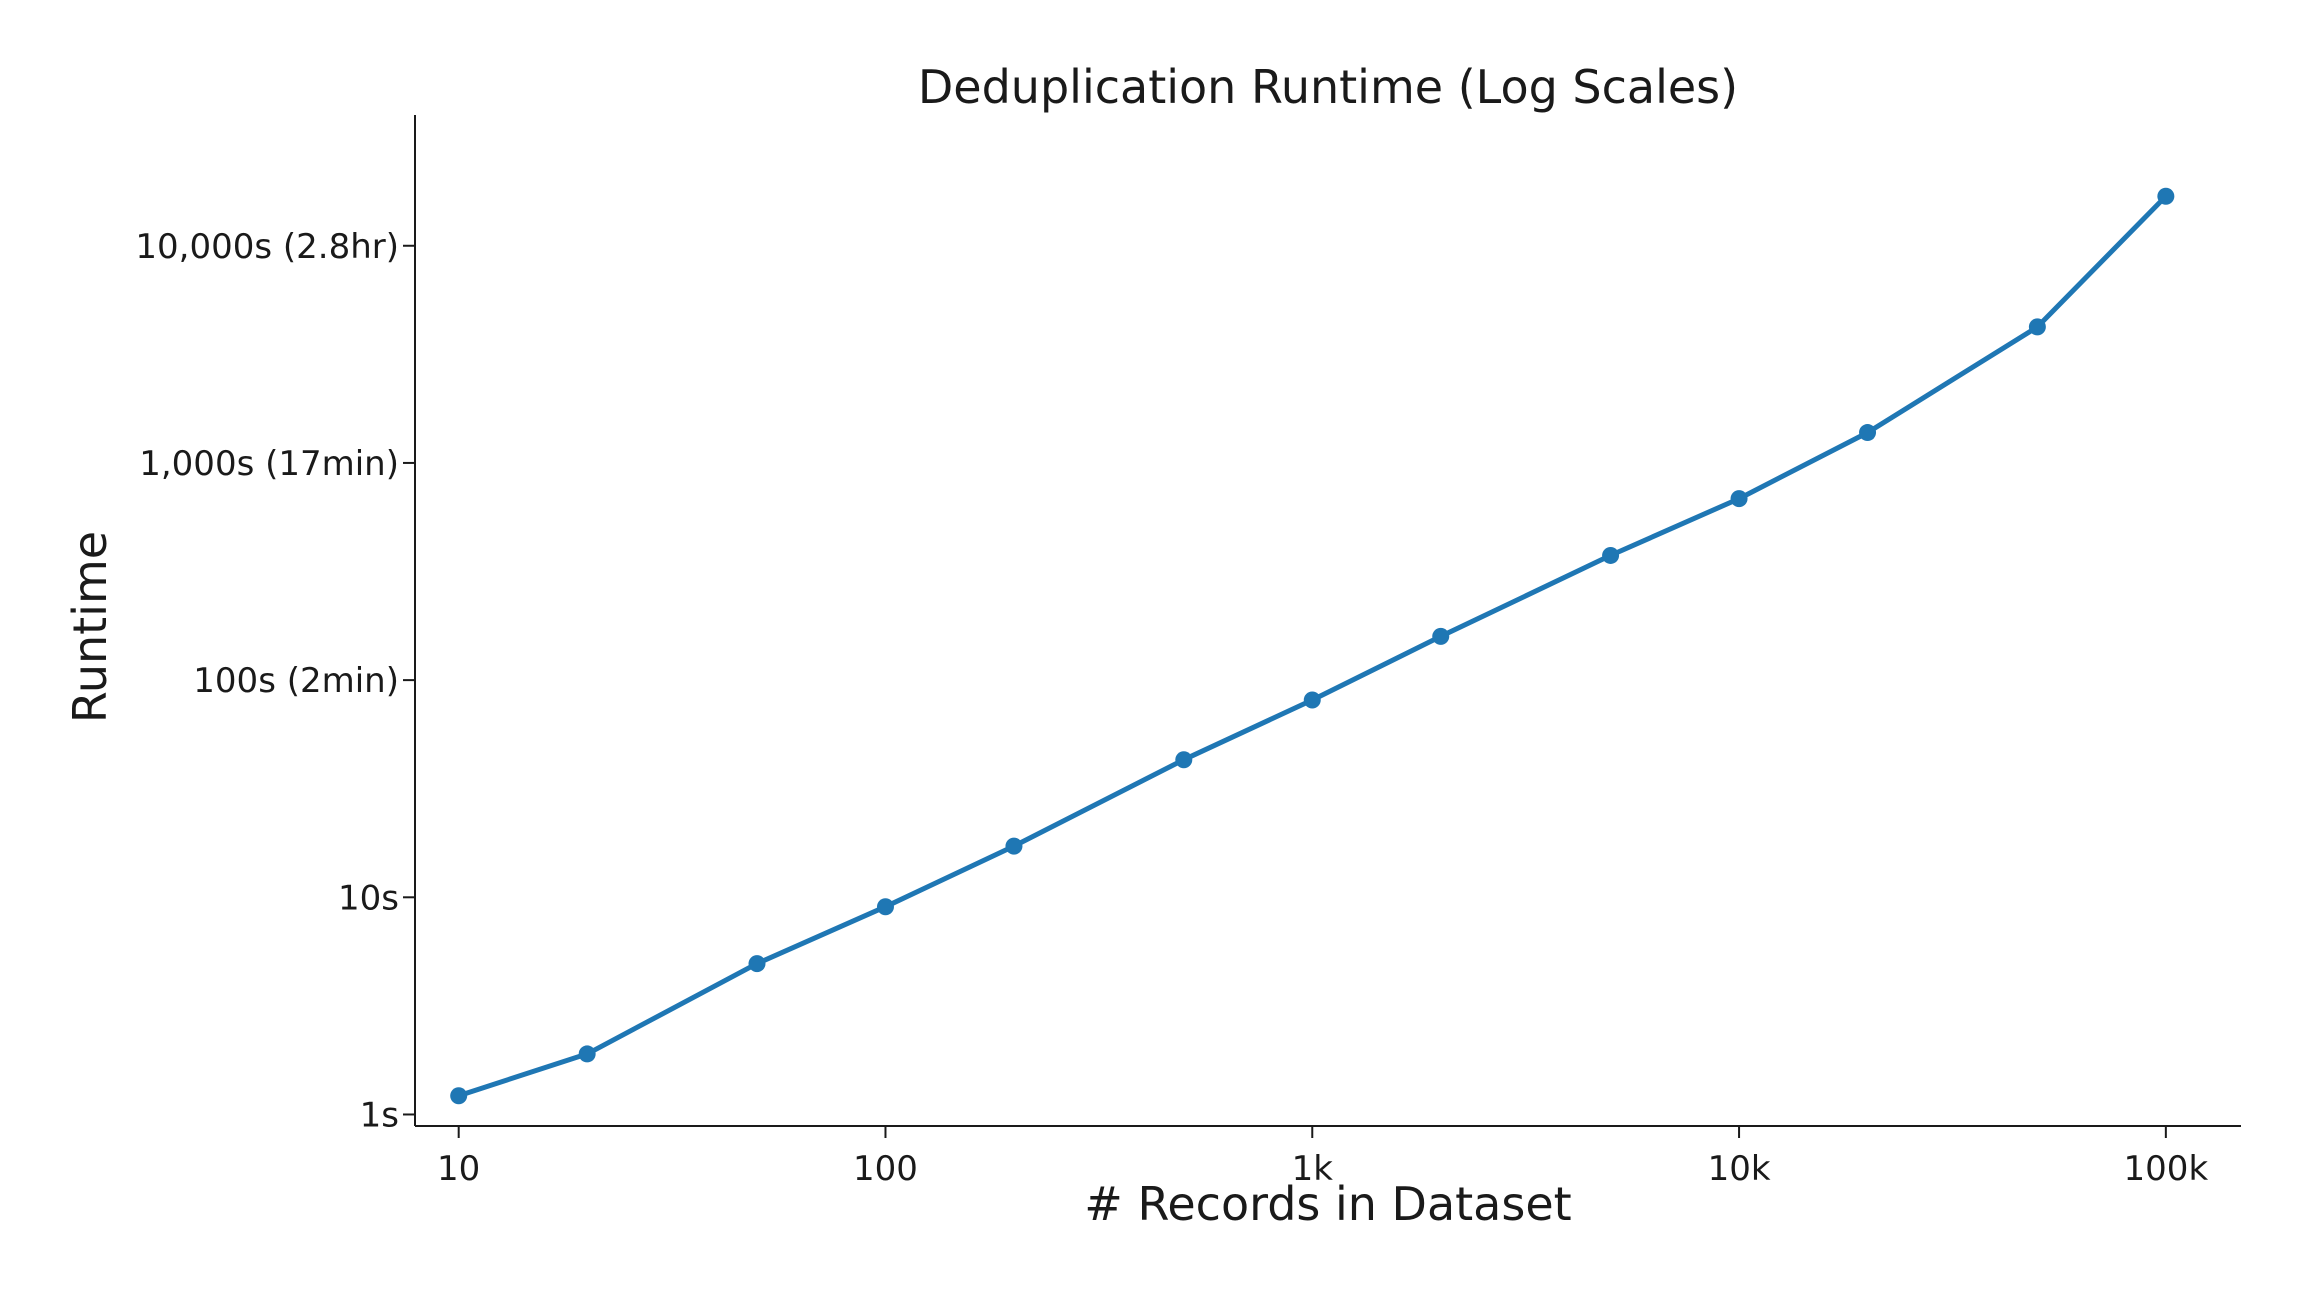 This screenshot has height=1296, width=2304. What do you see at coordinates (269, 464) in the screenshot?
I see `y-tick-label: 1,000s (17min)` at bounding box center [269, 464].